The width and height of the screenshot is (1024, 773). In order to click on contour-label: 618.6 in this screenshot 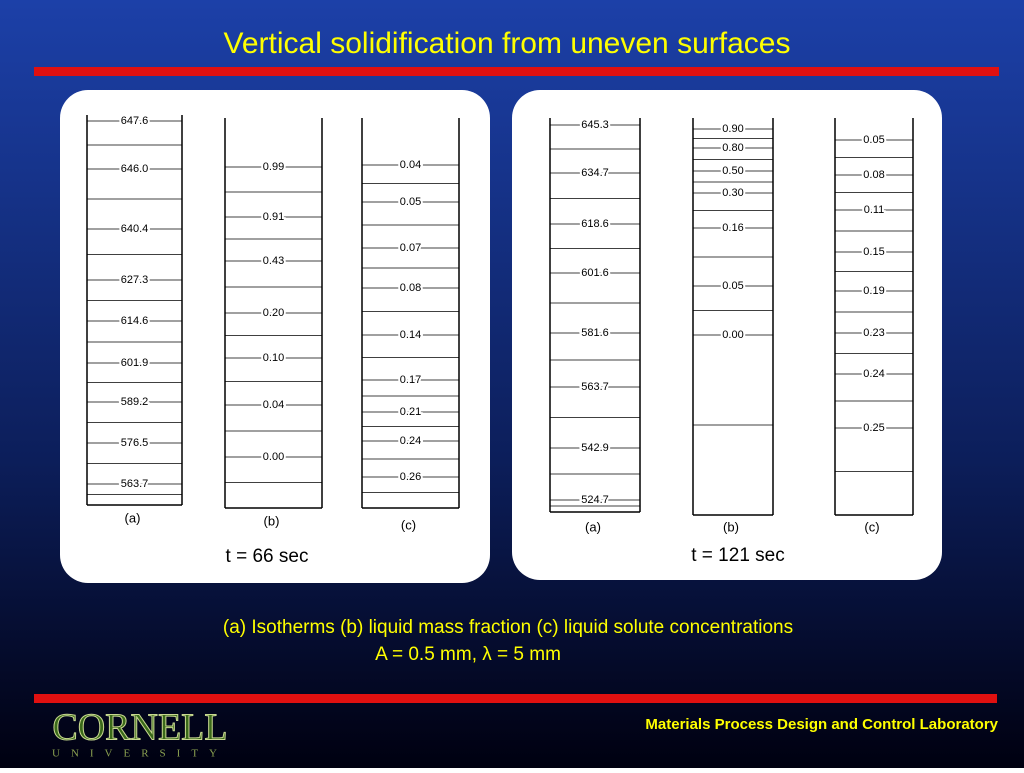, I will do `click(595, 224)`.